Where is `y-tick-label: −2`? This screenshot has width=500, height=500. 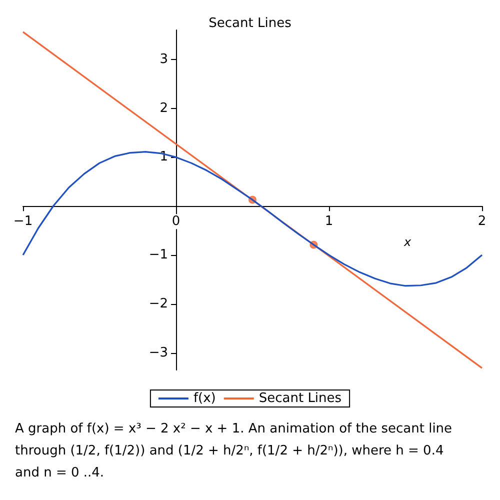
y-tick-label: −2 is located at coordinates (158, 304).